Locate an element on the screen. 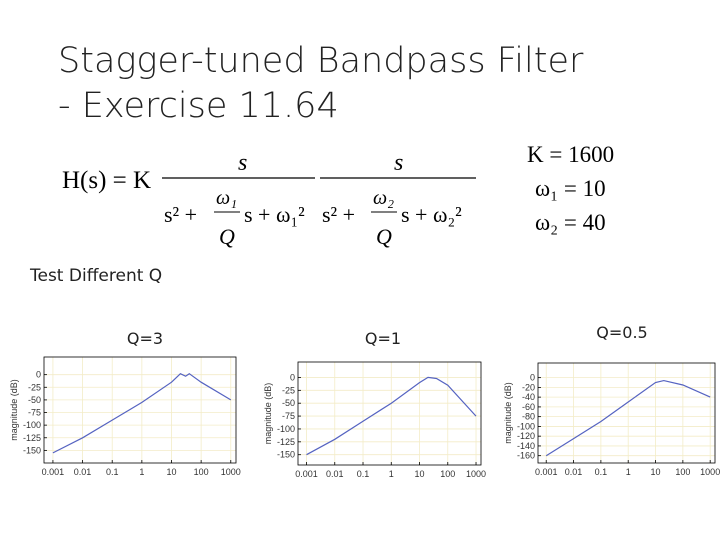 This screenshot has width=720, height=540. y-tick-label: -20 is located at coordinates (528, 387).